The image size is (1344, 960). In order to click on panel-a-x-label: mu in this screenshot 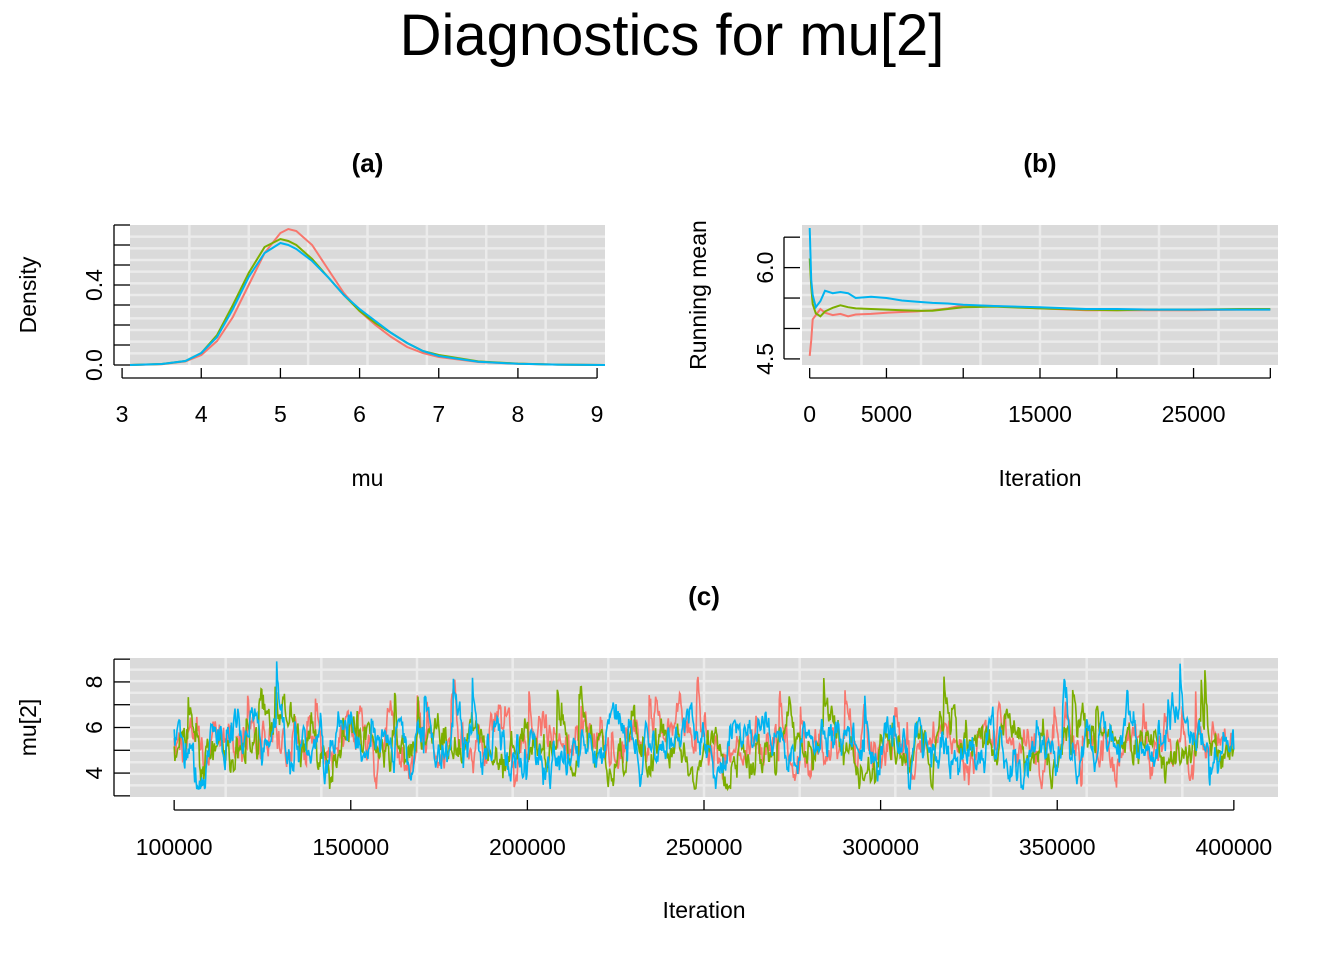, I will do `click(368, 478)`.